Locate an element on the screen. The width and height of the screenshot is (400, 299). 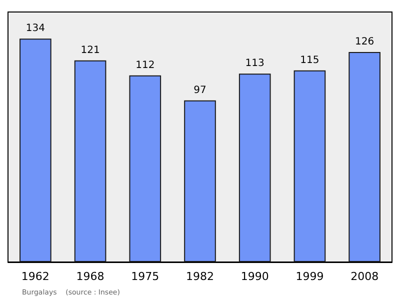
data-label: 115 is located at coordinates (310, 60).